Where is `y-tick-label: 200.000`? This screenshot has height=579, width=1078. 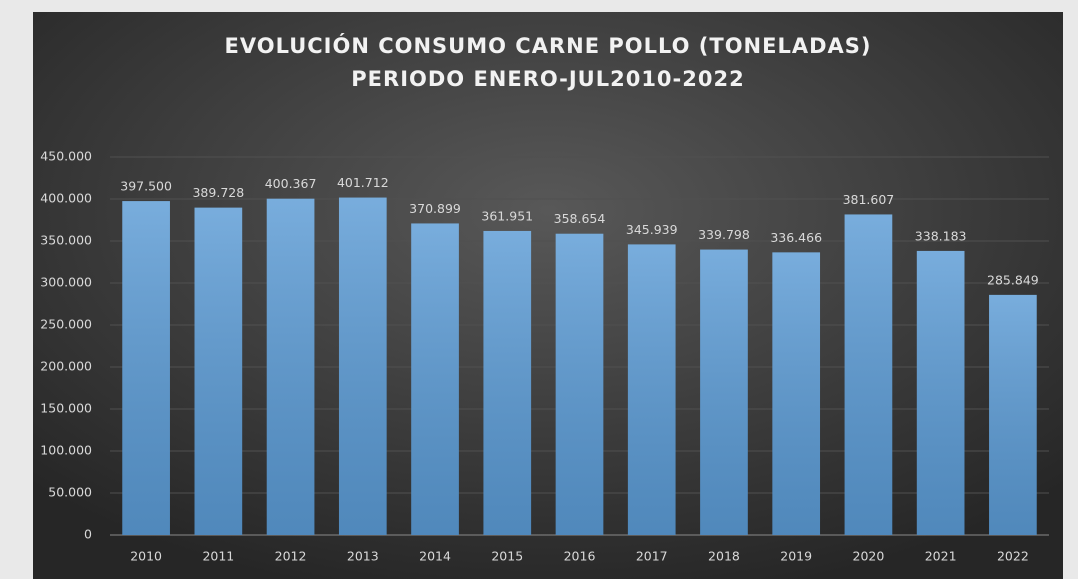
y-tick-label: 200.000 is located at coordinates (66, 366).